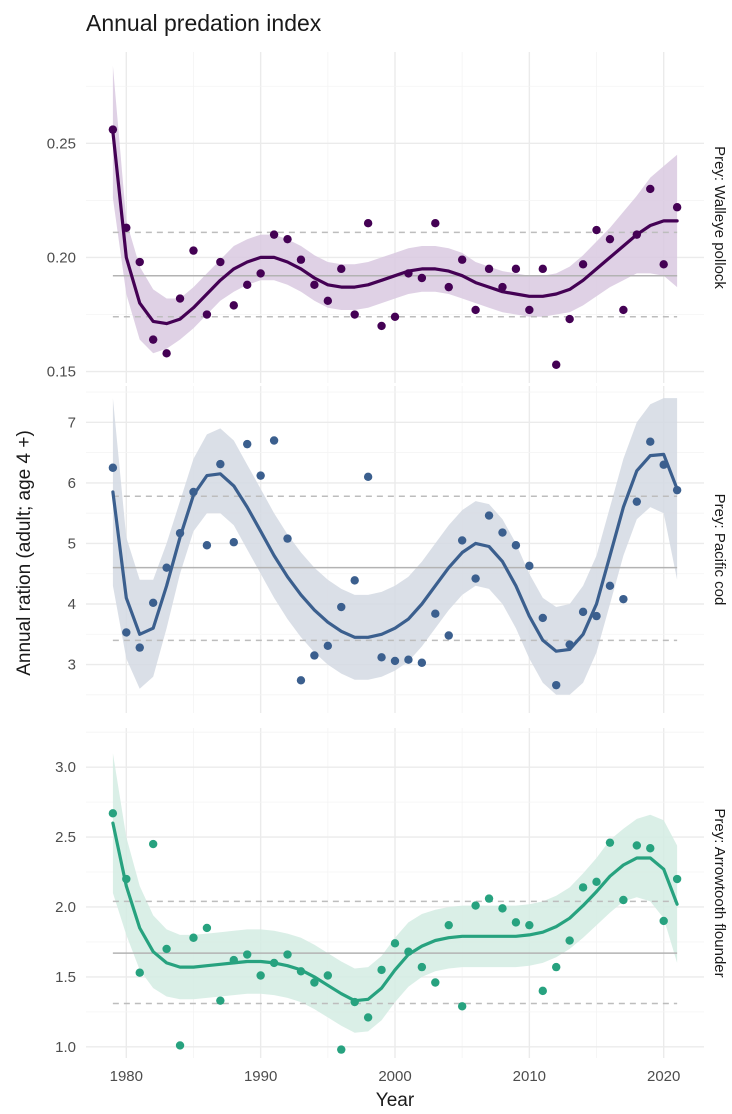 The height and width of the screenshot is (1114, 732). I want to click on y-tick-label: 1.5, so click(65, 977).